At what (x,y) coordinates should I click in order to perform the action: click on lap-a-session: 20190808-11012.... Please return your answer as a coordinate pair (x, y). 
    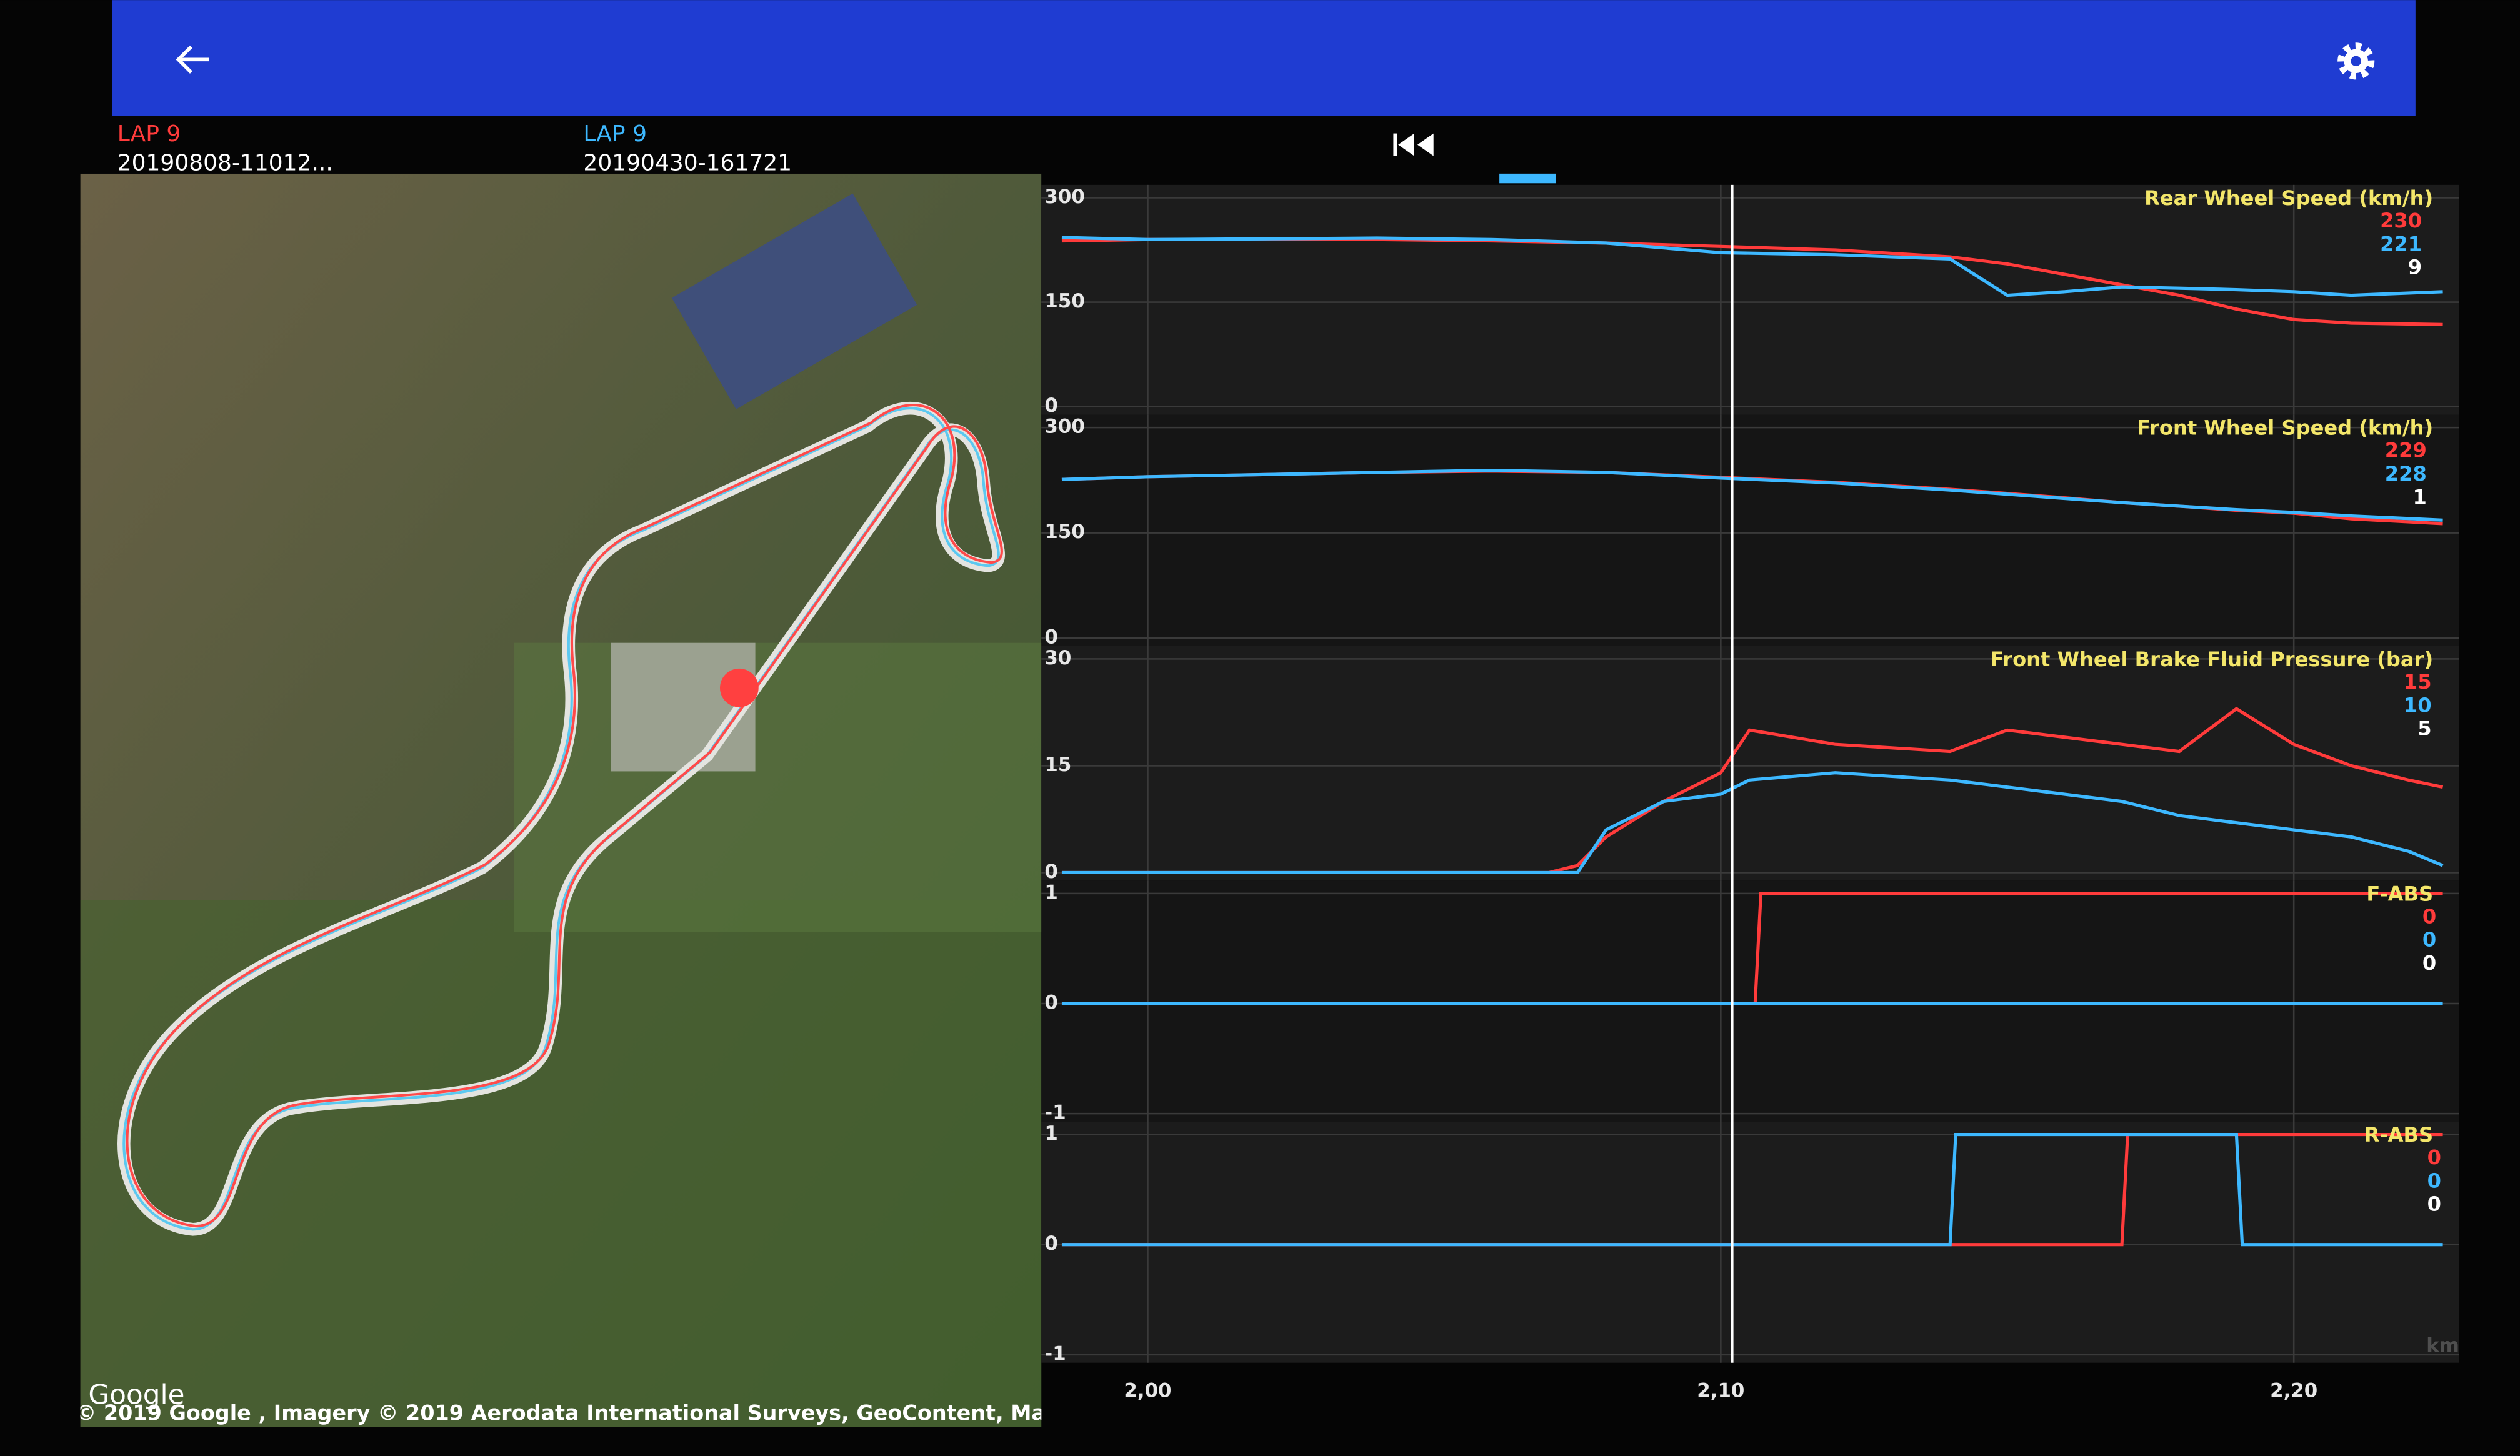
    Looking at the image, I should click on (225, 163).